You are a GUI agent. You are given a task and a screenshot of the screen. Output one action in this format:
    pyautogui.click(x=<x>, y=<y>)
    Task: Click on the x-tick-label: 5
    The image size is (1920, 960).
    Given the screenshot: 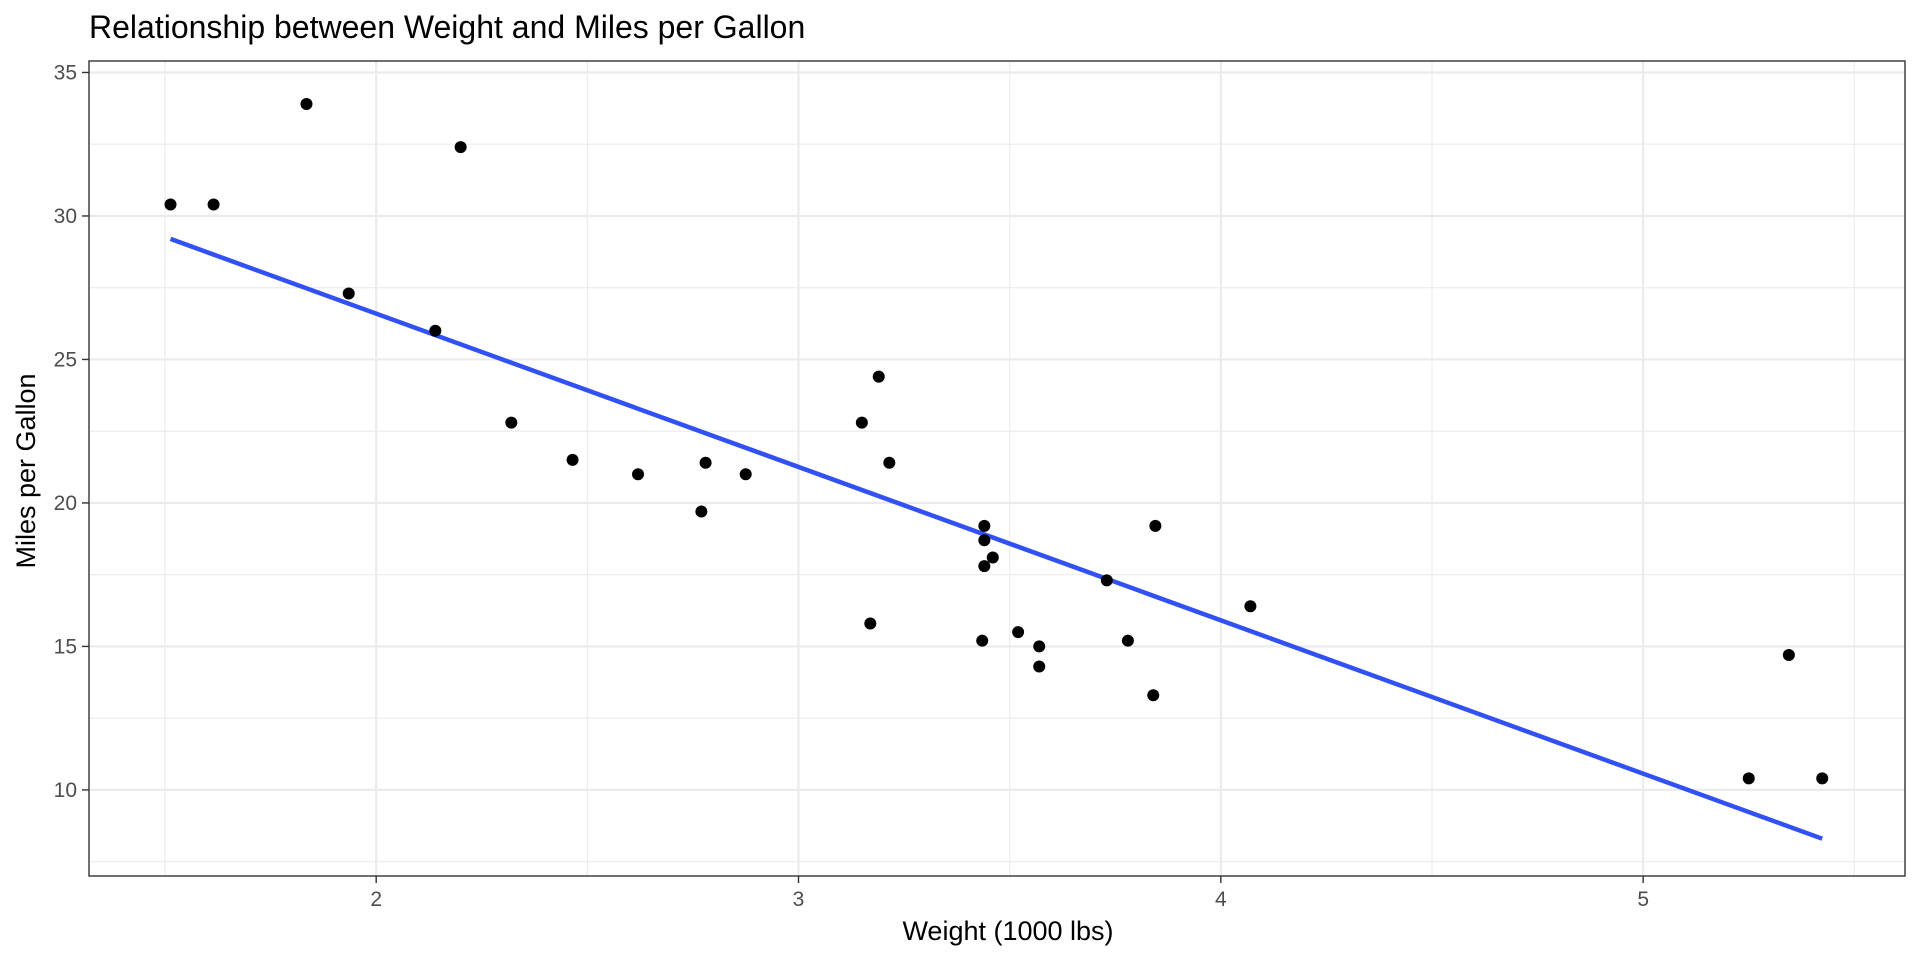 What is the action you would take?
    pyautogui.click(x=1643, y=899)
    